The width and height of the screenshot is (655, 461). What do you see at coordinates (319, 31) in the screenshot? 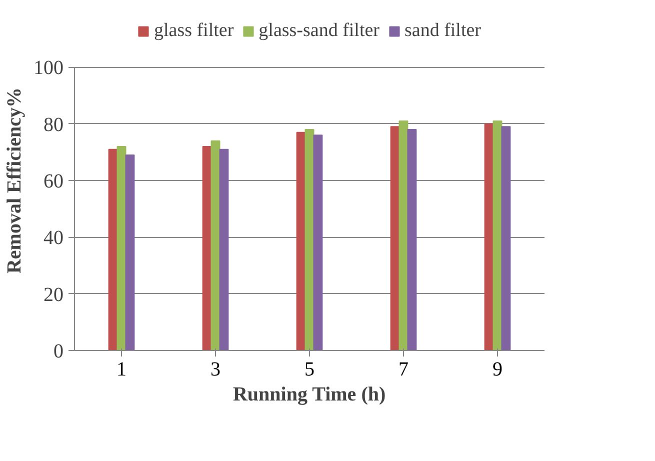
I see `legend-label: glass-sand filter` at bounding box center [319, 31].